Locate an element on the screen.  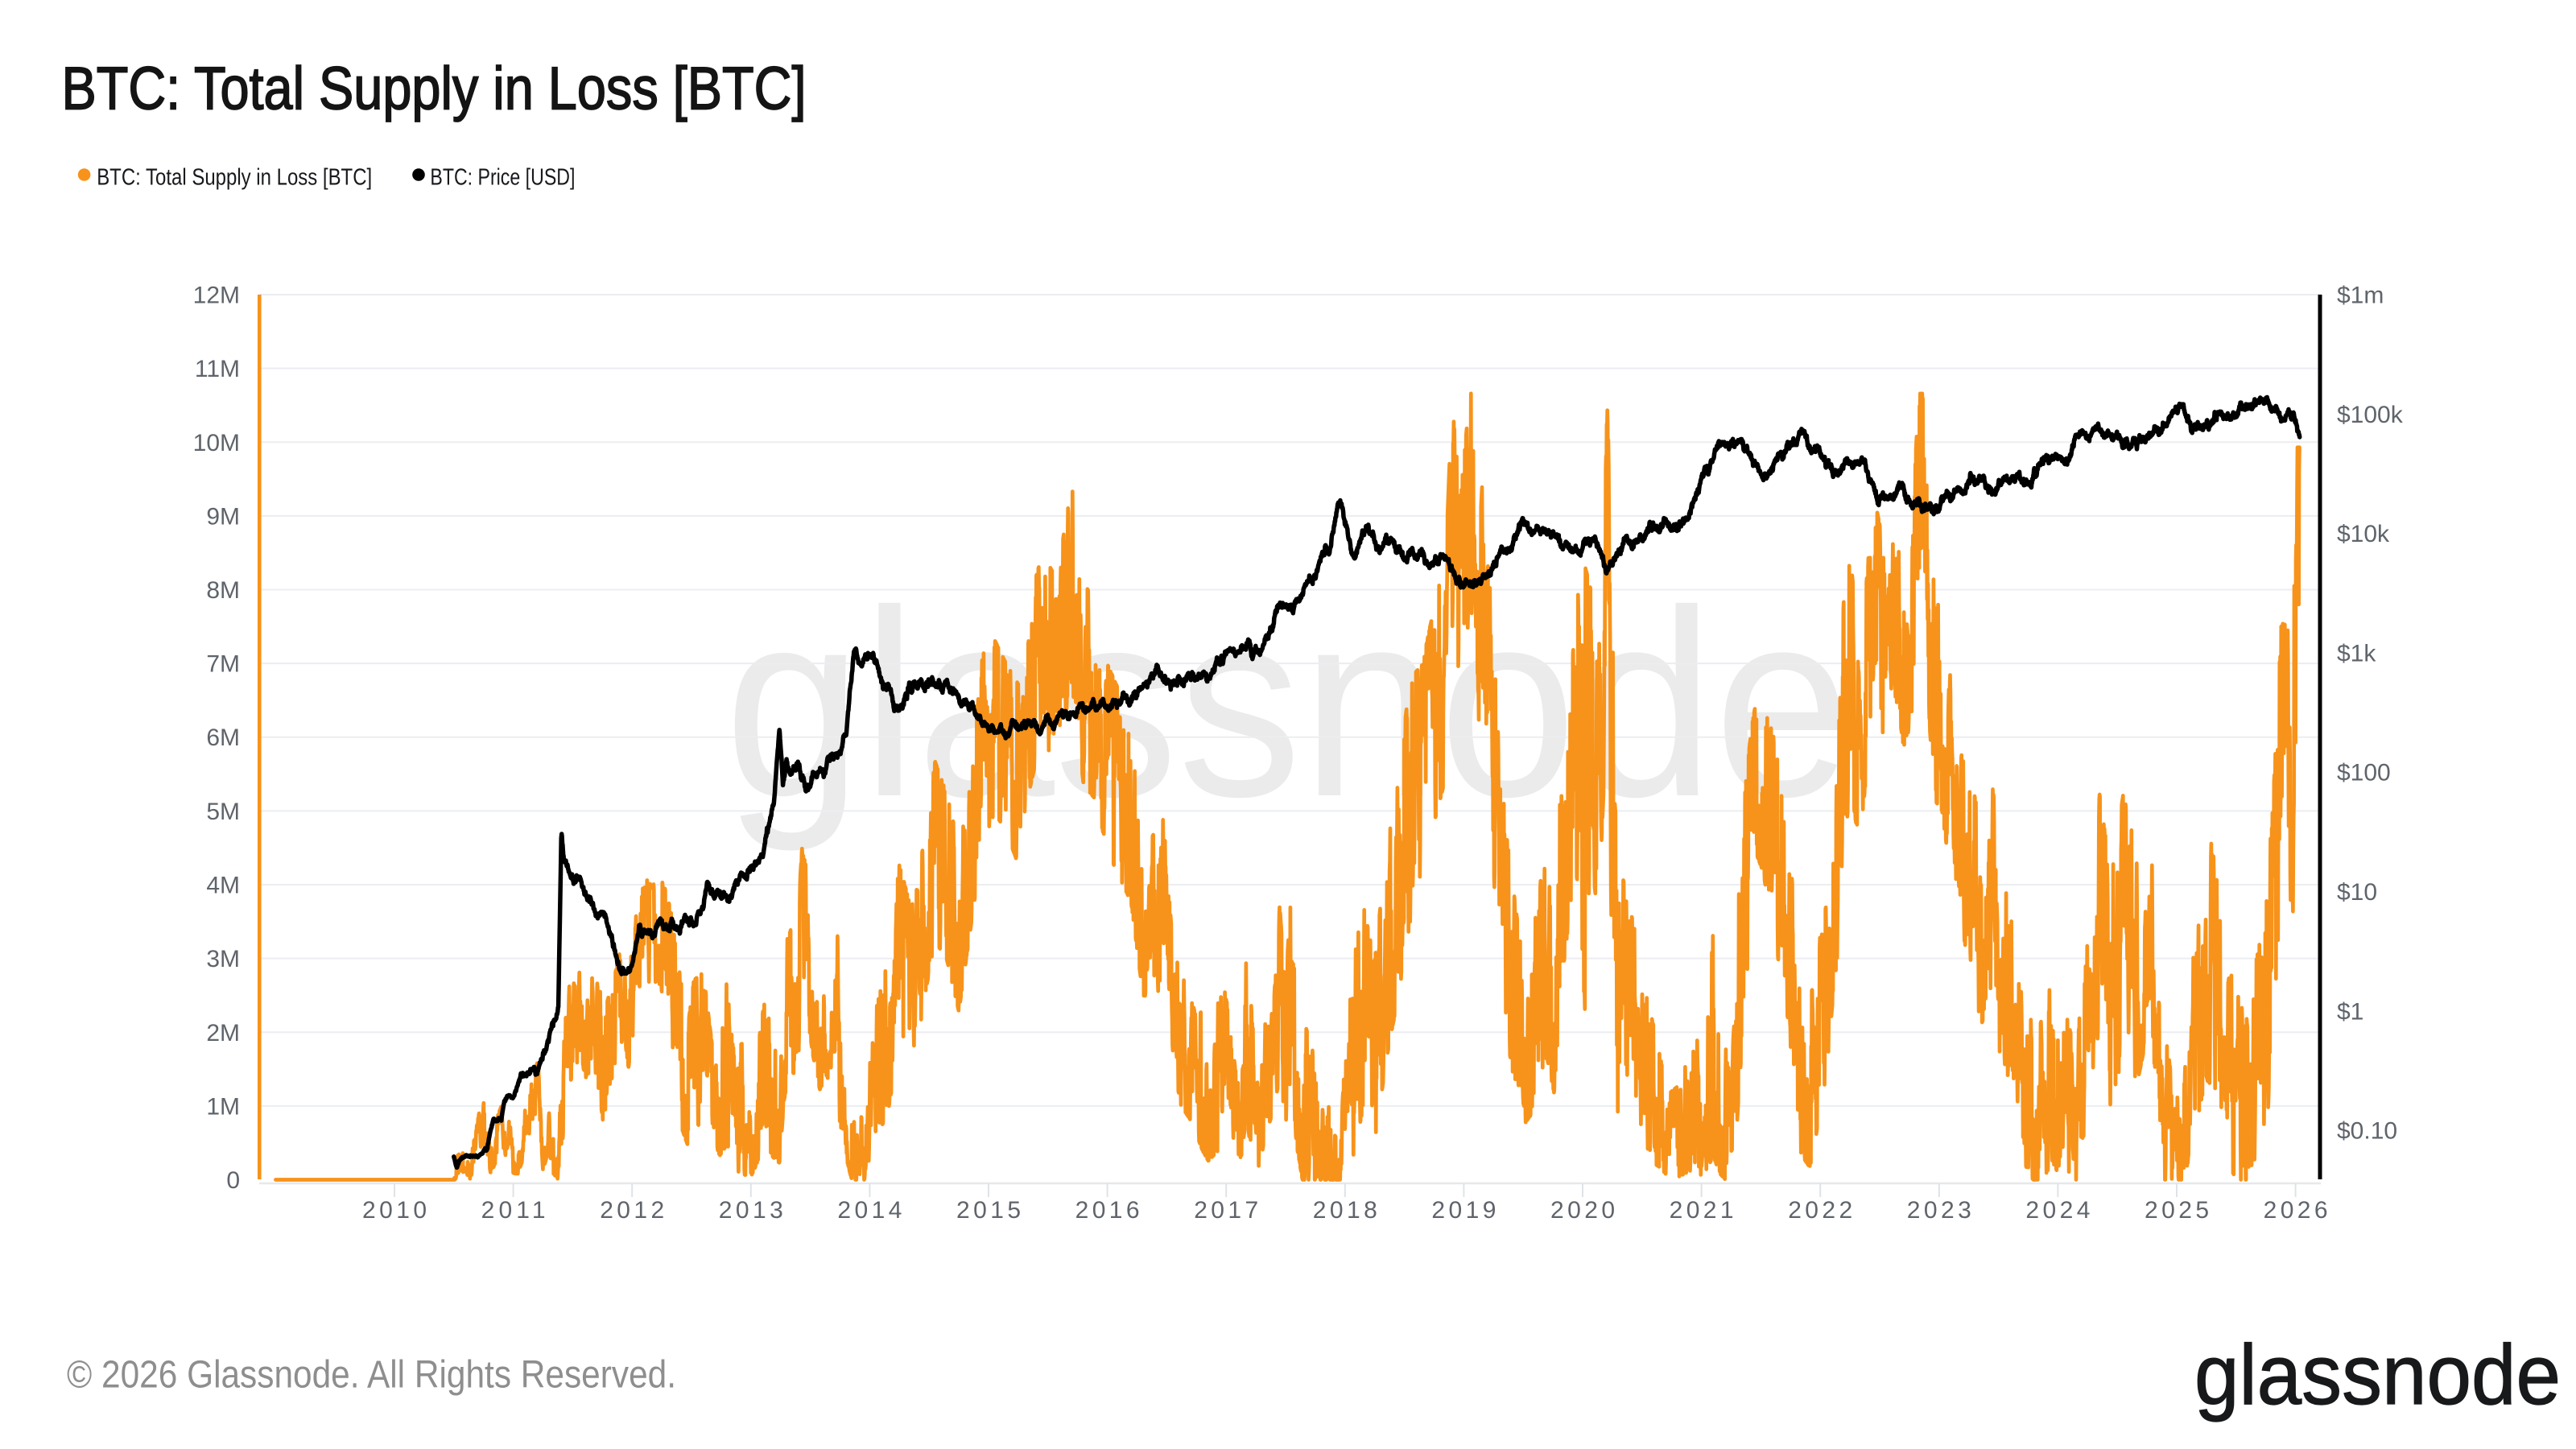
svg-text: $1k is located at coordinates (2356, 653).